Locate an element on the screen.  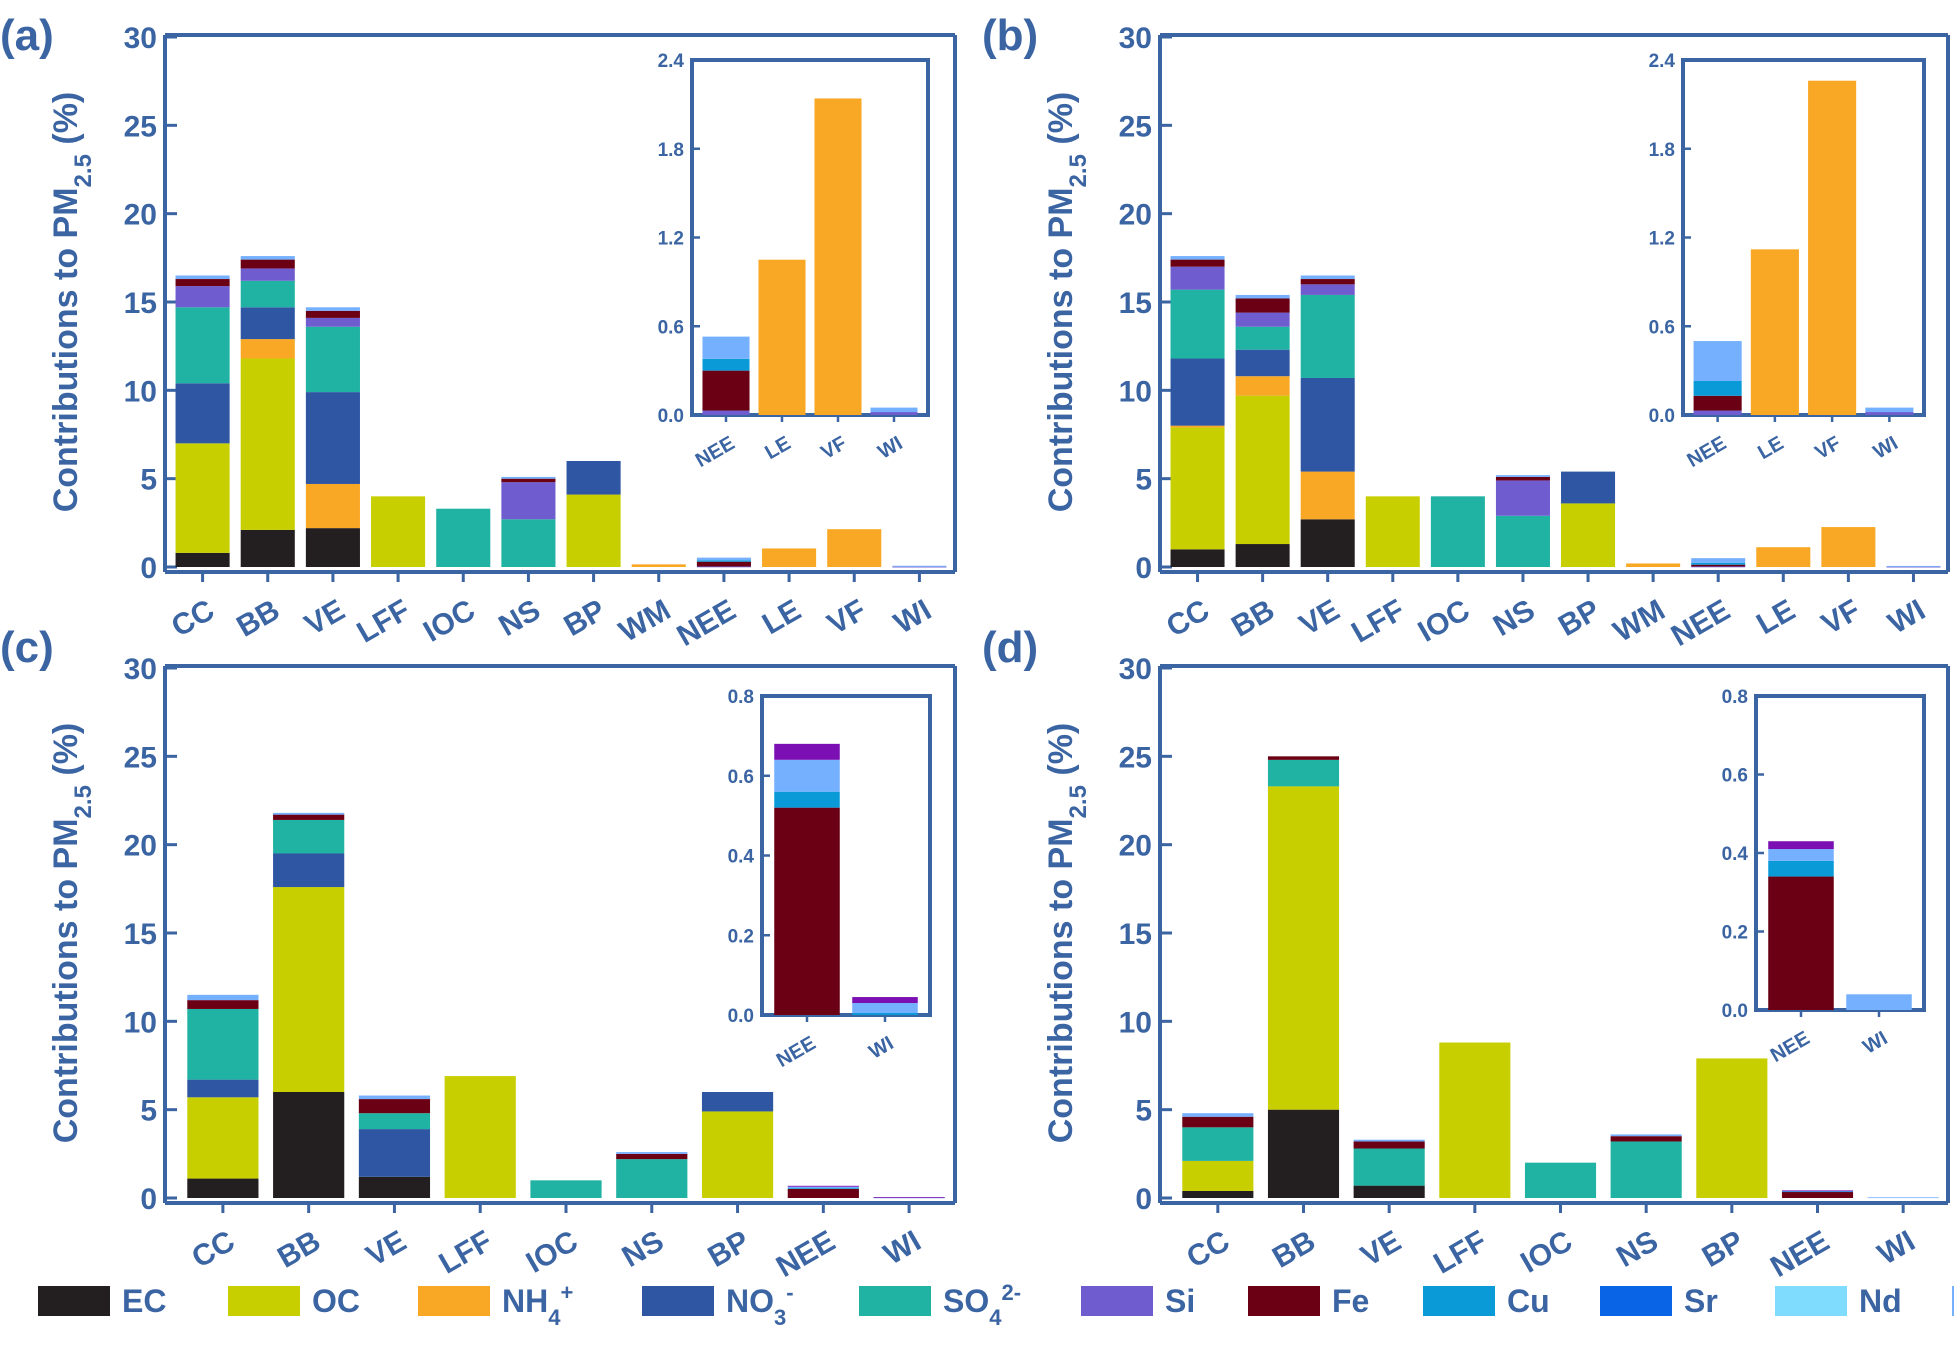
x-tick-label: LE is located at coordinates (1776, 617).